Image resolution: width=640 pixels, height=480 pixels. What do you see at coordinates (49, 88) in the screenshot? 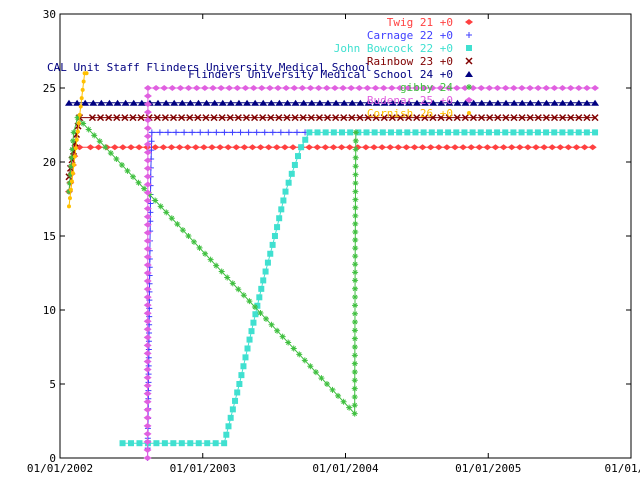
I see `y-tick-label: 25` at bounding box center [49, 88].